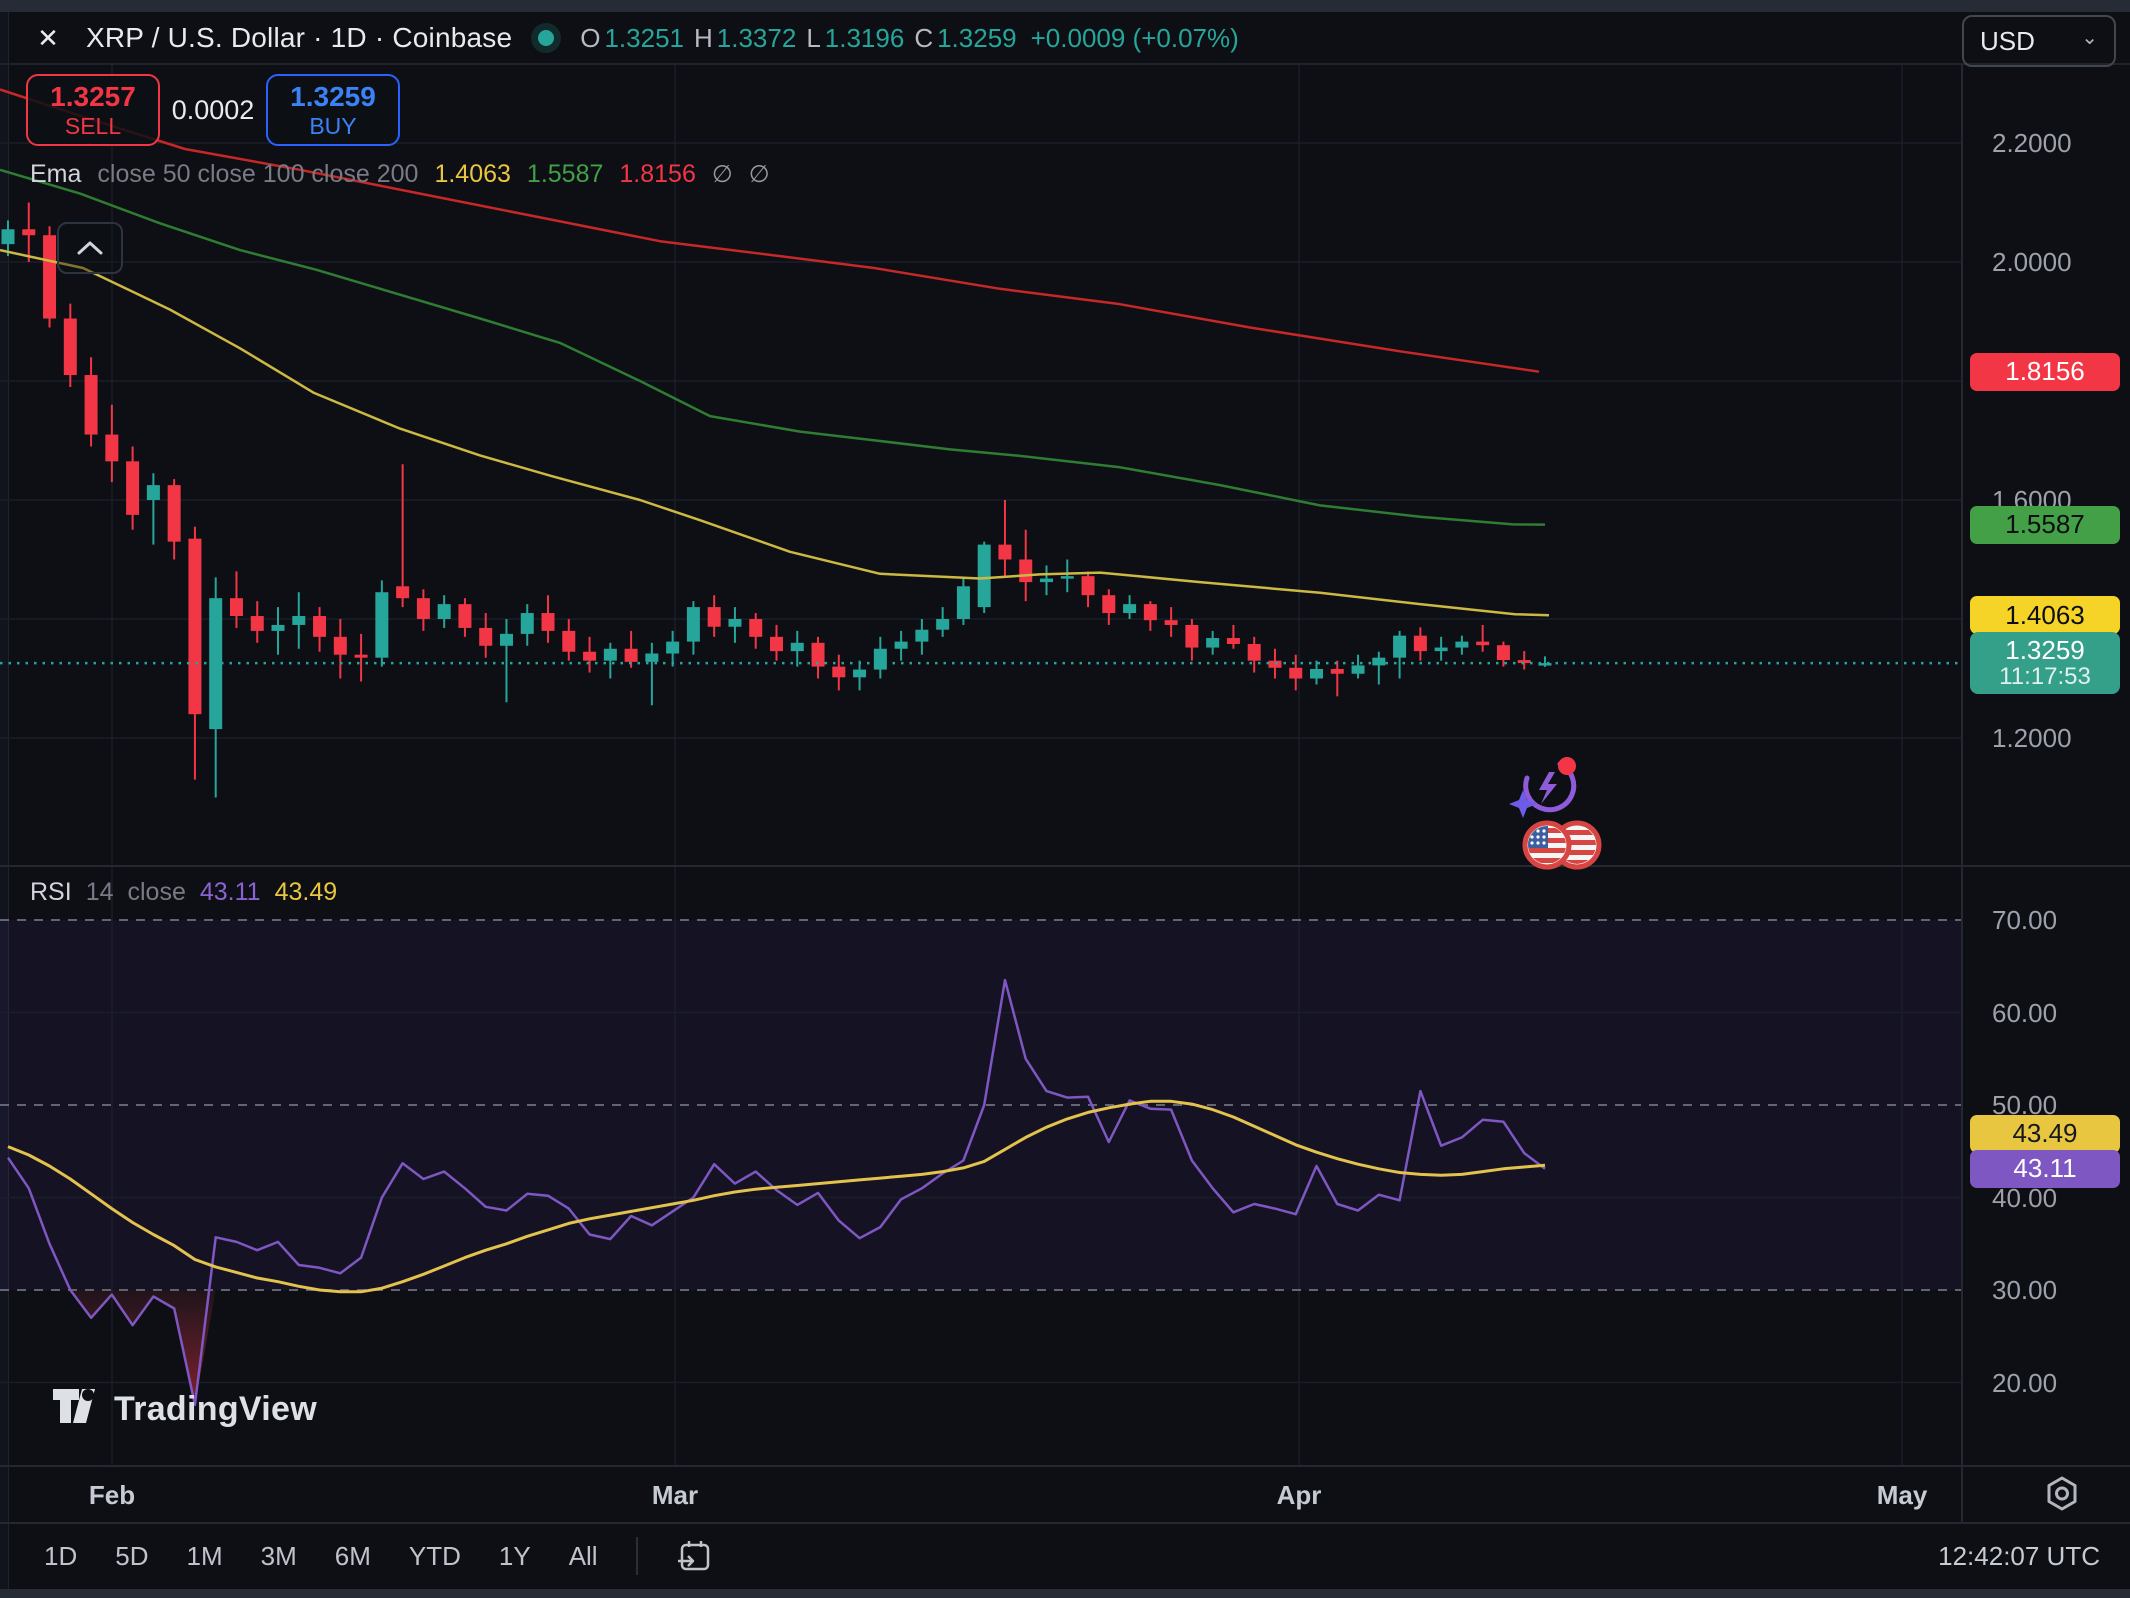 This screenshot has width=2130, height=1598. Describe the element at coordinates (2032, 262) in the screenshot. I see `price-axis-label: 2.0000` at that location.